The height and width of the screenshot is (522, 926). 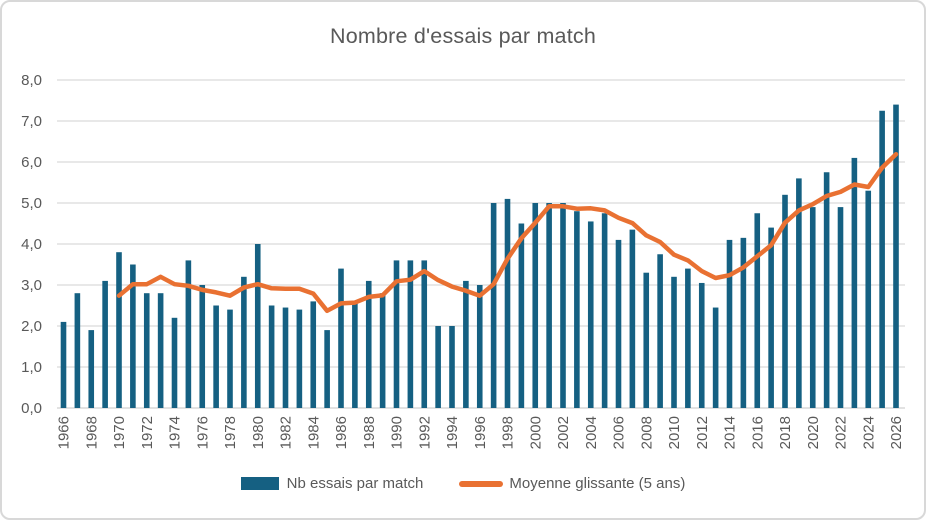 I want to click on bar-2012, so click(x=701, y=345).